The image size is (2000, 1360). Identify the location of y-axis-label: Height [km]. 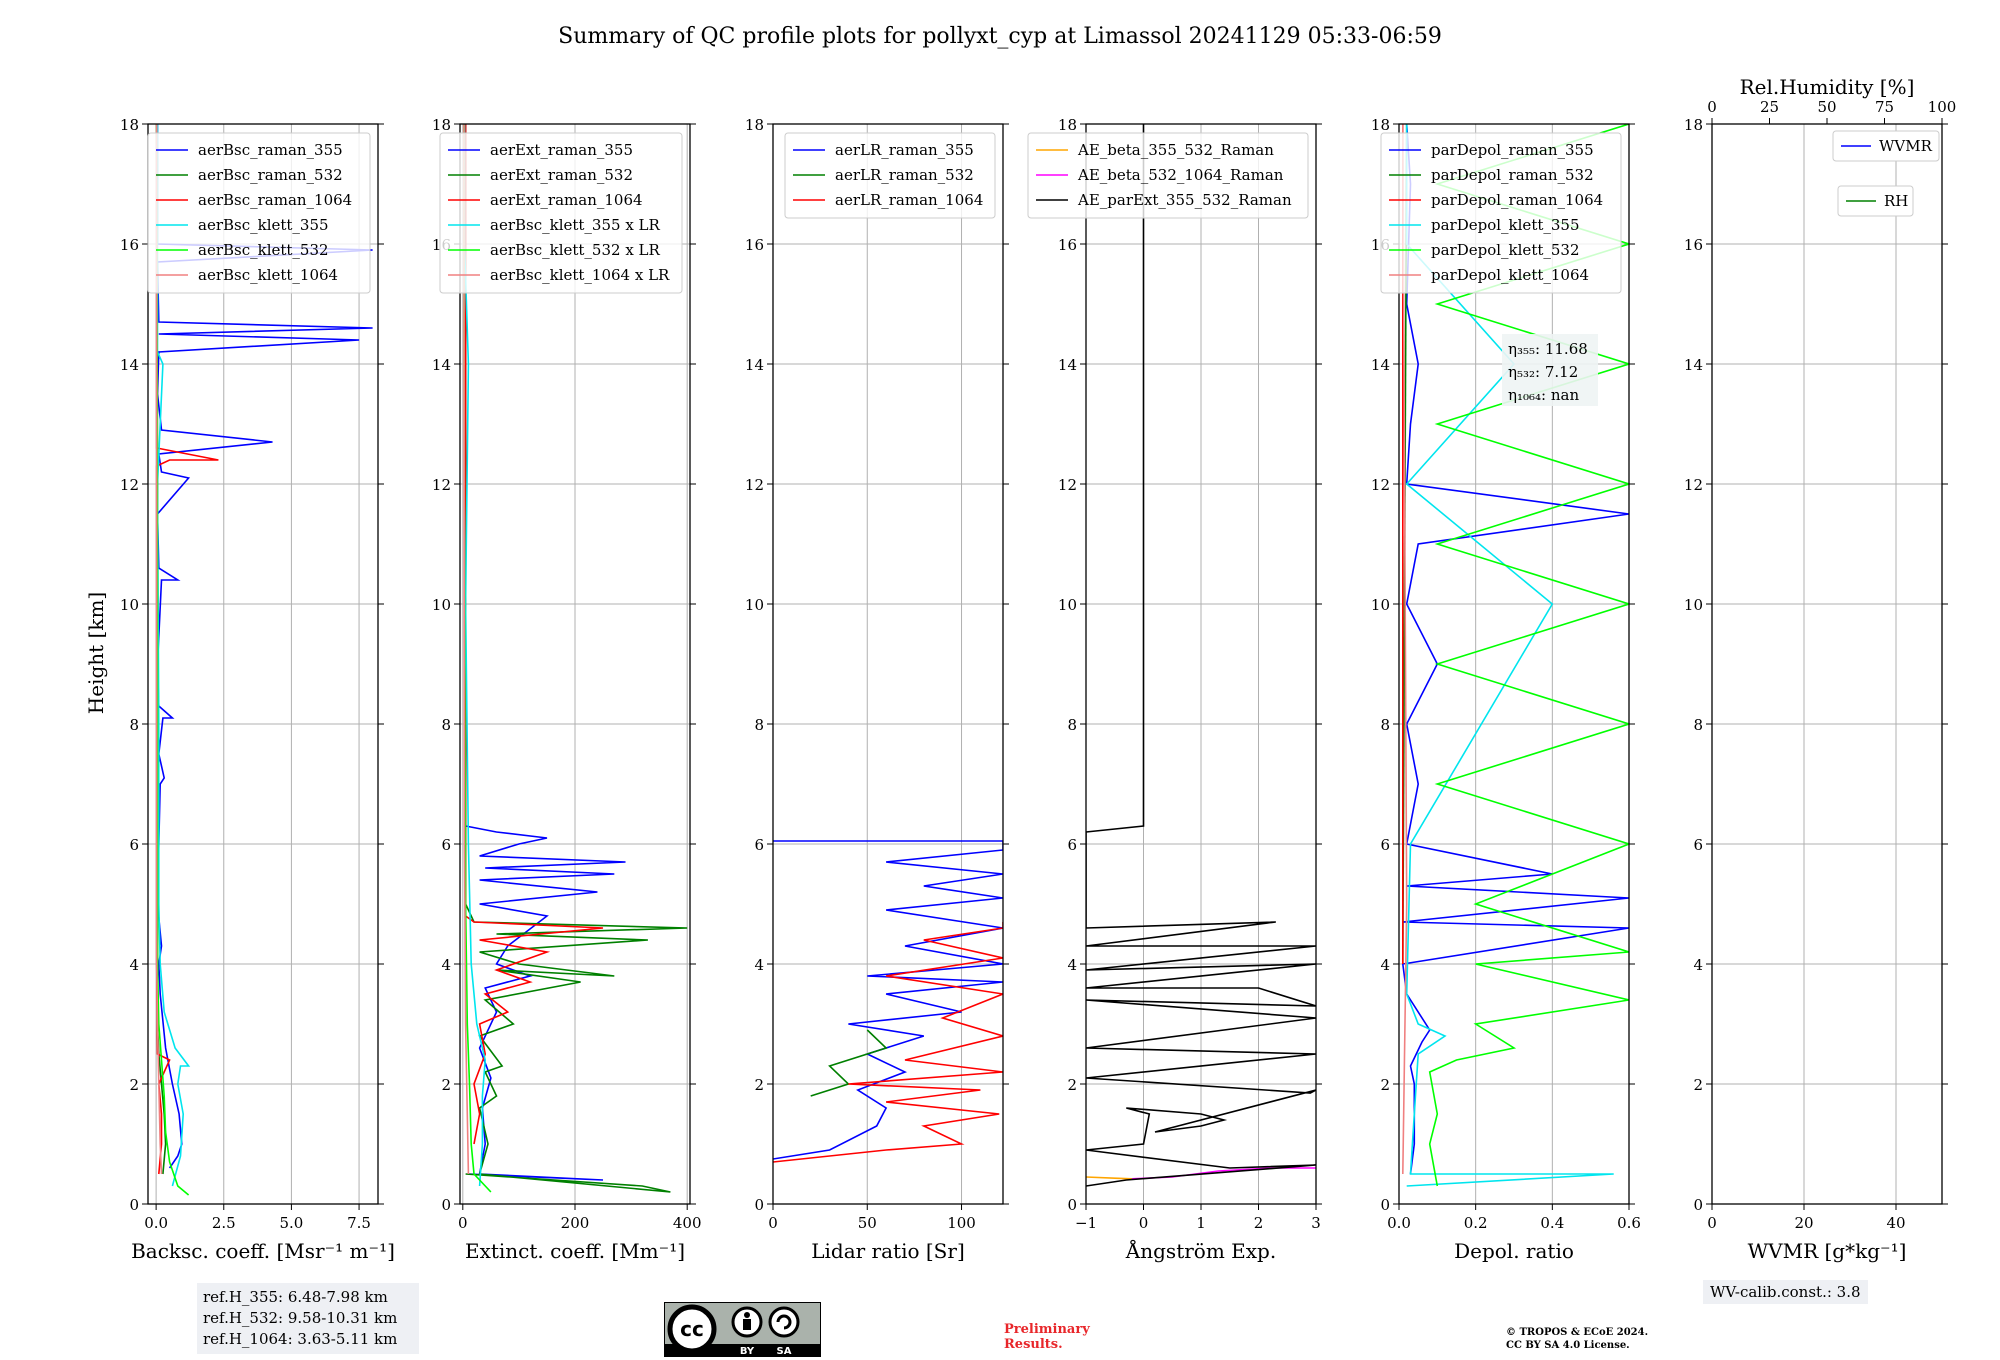
(96, 653).